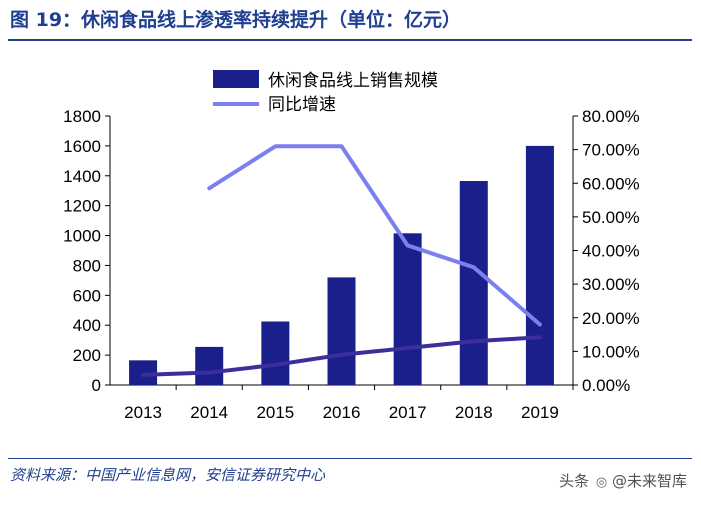  I want to click on right-tick-label: 60.00%, so click(611, 183).